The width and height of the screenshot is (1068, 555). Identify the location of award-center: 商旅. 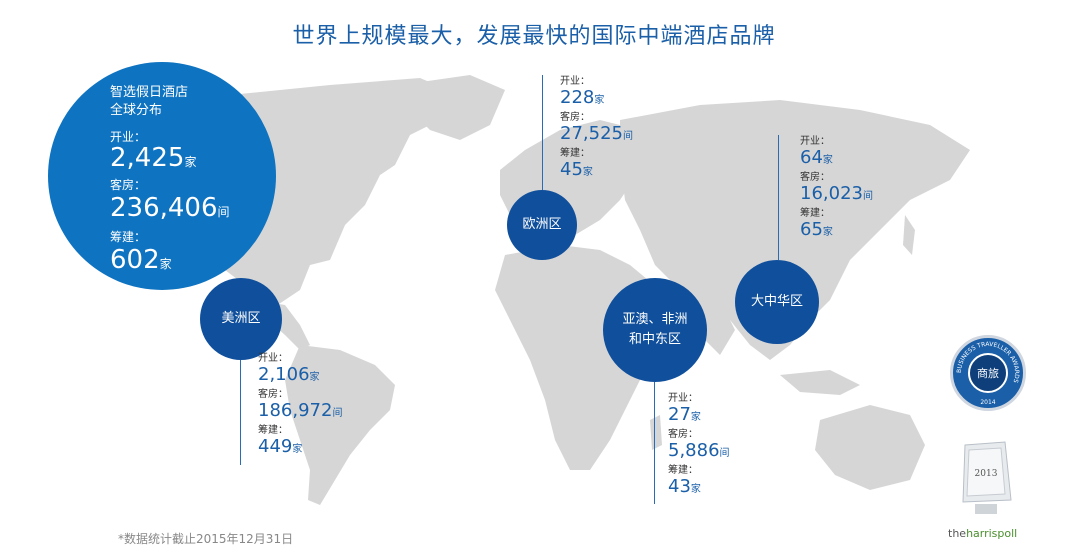
(988, 373).